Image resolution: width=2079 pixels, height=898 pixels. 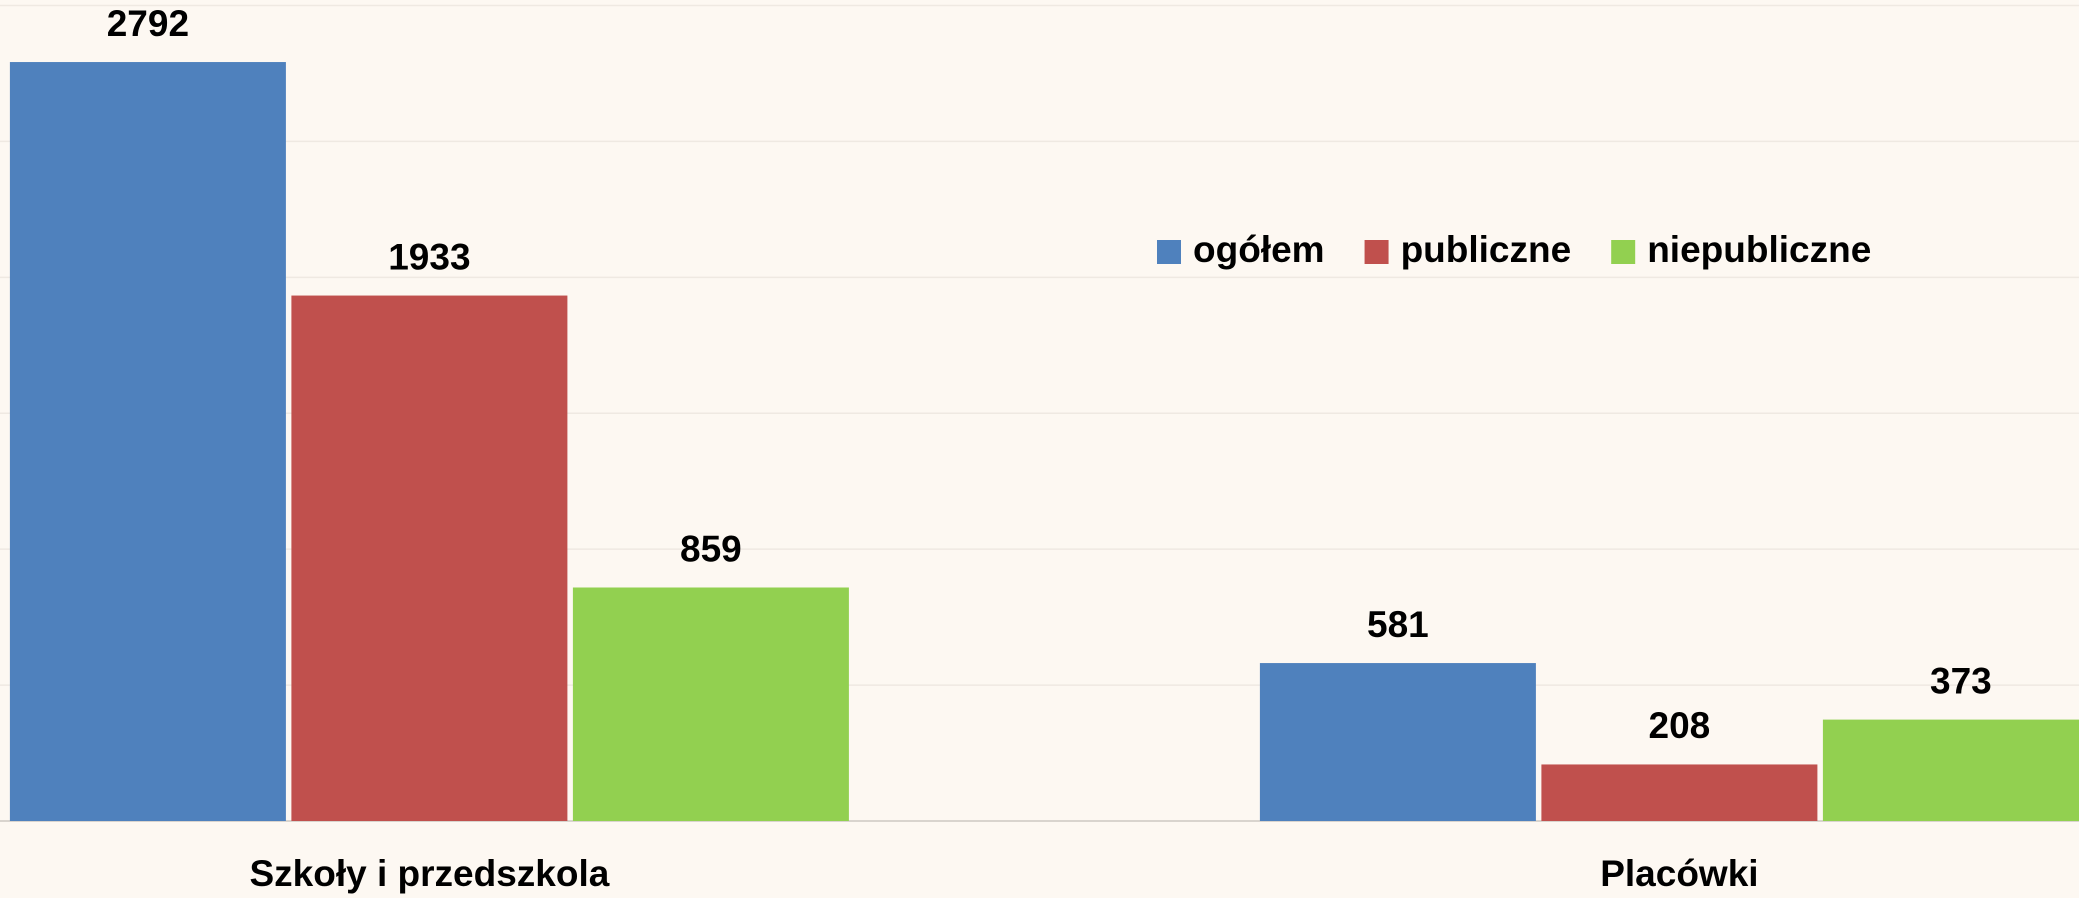 What do you see at coordinates (1486, 249) in the screenshot?
I see `legend-label: publiczne` at bounding box center [1486, 249].